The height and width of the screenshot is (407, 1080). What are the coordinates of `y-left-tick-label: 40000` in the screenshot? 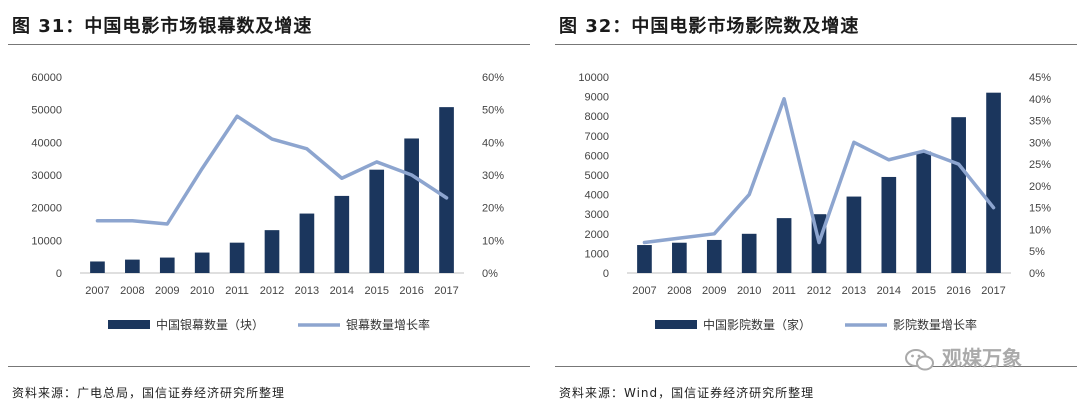 It's located at (46, 143).